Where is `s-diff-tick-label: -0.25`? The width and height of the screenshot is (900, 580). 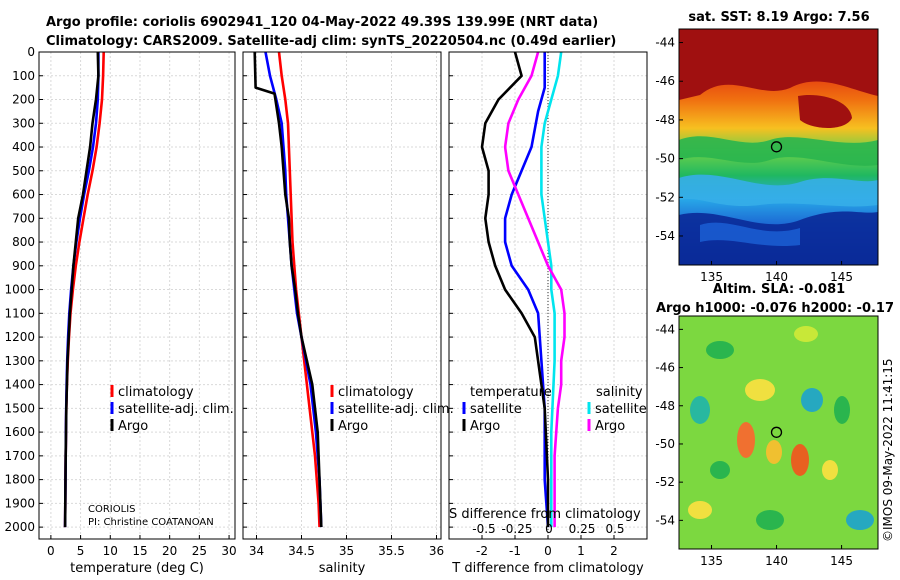 s-diff-tick-label: -0.25 is located at coordinates (516, 529).